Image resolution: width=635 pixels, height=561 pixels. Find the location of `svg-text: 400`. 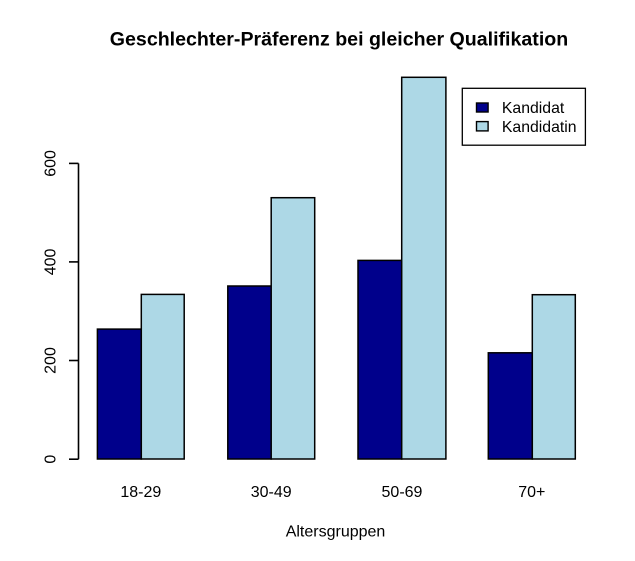

svg-text: 400 is located at coordinates (51, 261).